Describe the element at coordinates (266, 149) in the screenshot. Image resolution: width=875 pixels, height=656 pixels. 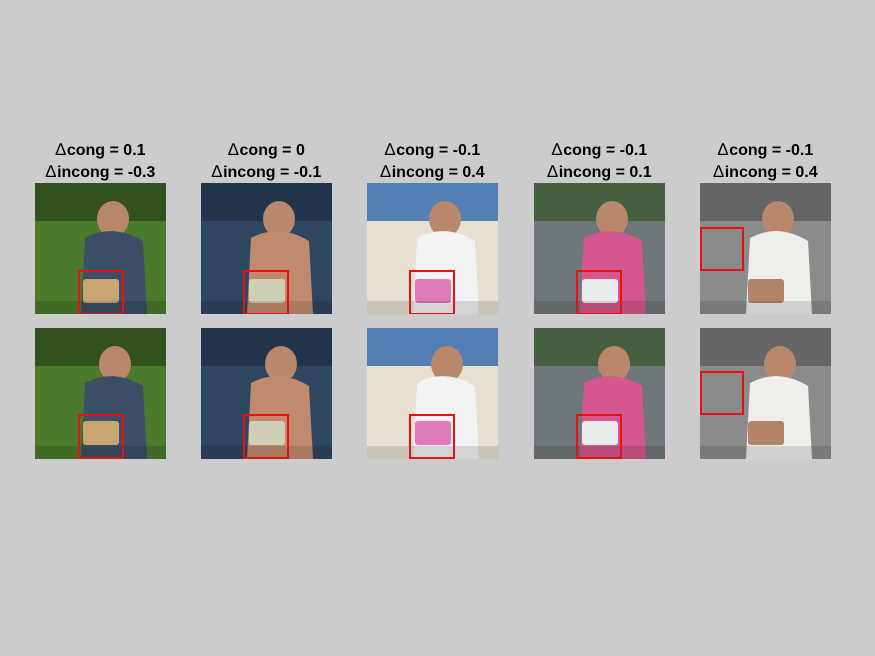
I see `delta-cong-label: ∆cong = 0` at that location.